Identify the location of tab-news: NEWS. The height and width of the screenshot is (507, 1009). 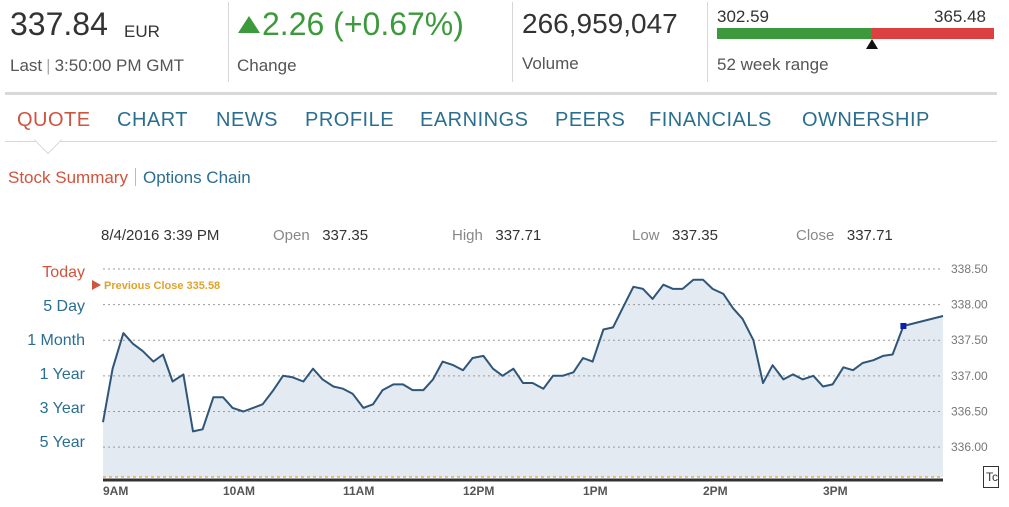
(247, 120).